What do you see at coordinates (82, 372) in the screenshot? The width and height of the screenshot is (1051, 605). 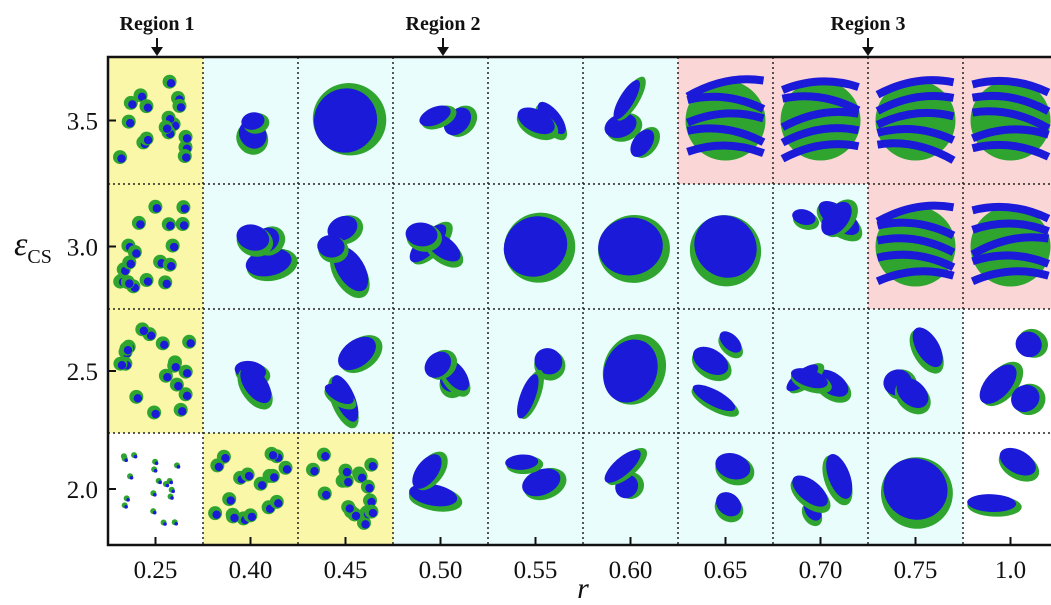 I see `y-tick-label: 2.5` at bounding box center [82, 372].